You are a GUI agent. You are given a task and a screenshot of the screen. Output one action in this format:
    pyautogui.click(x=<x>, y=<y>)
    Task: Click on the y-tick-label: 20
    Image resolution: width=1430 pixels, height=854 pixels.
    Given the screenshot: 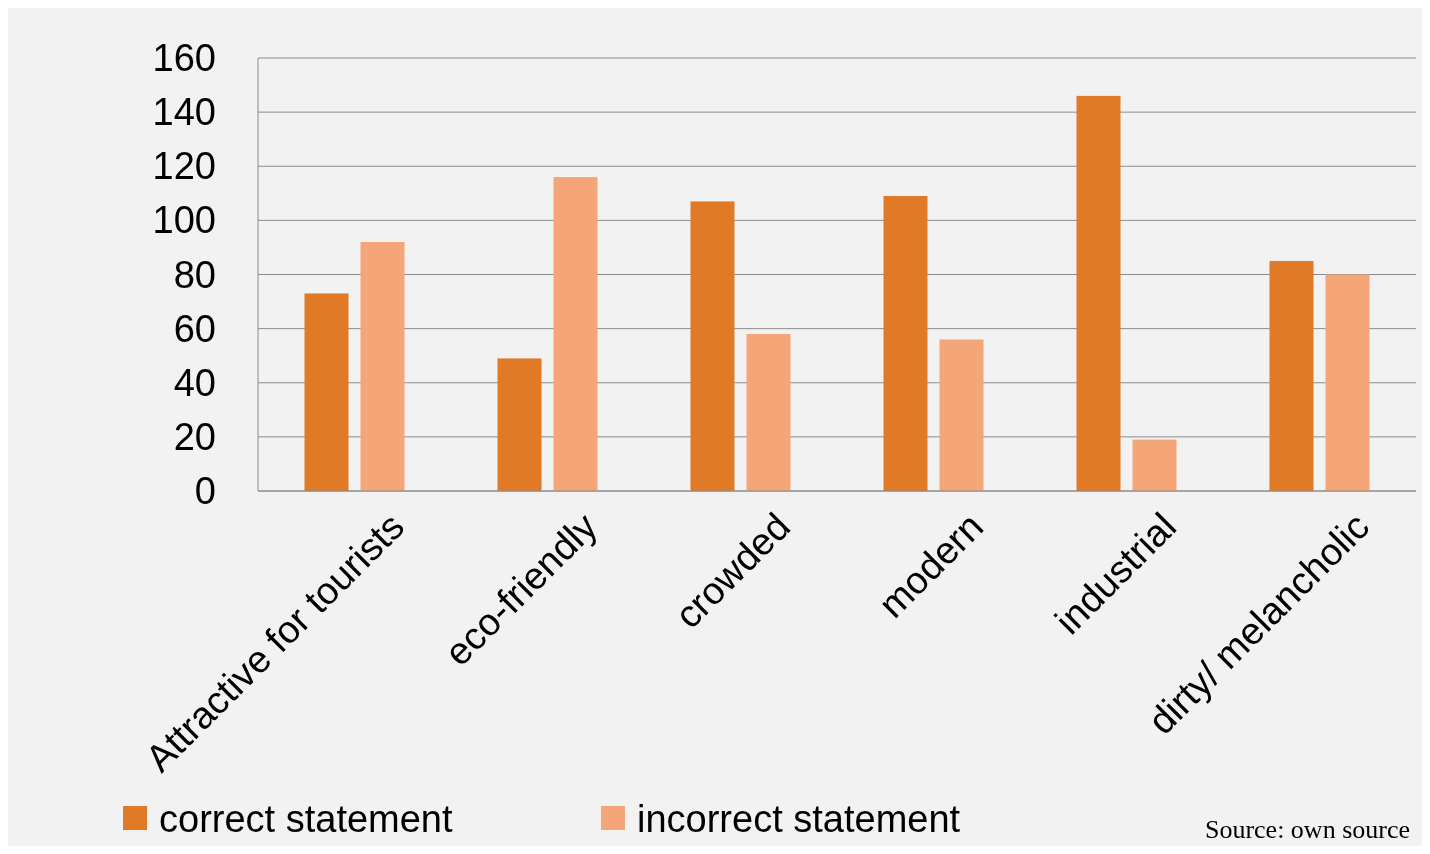 What is the action you would take?
    pyautogui.click(x=194, y=436)
    